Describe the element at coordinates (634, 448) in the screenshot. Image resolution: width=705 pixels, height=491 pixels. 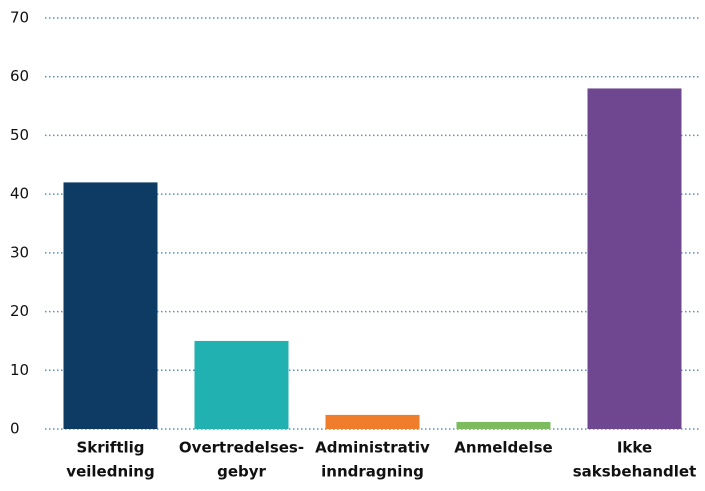
I see `x-tick-label: Ikke` at that location.